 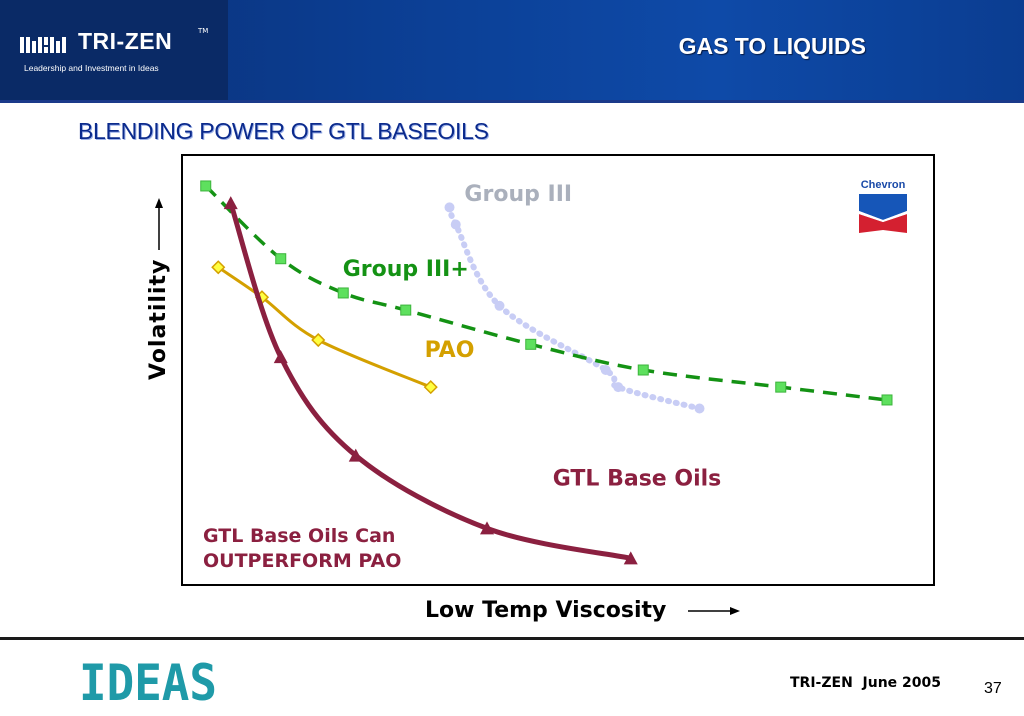 What do you see at coordinates (714, 611) in the screenshot?
I see `x-axis-arrow-icon` at bounding box center [714, 611].